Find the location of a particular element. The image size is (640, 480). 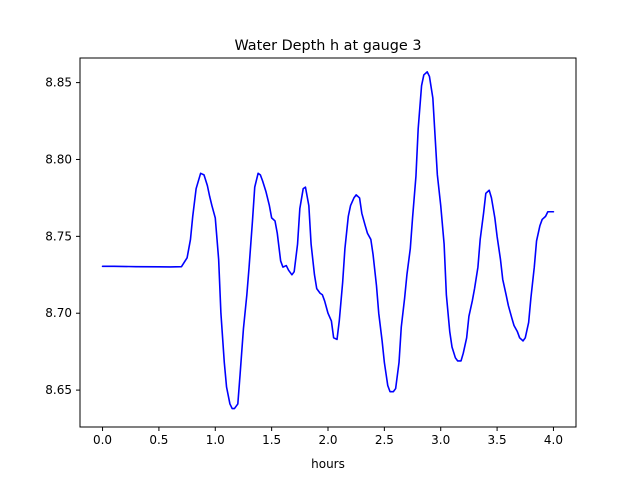

x-tick-label: 0.5 is located at coordinates (158, 440).